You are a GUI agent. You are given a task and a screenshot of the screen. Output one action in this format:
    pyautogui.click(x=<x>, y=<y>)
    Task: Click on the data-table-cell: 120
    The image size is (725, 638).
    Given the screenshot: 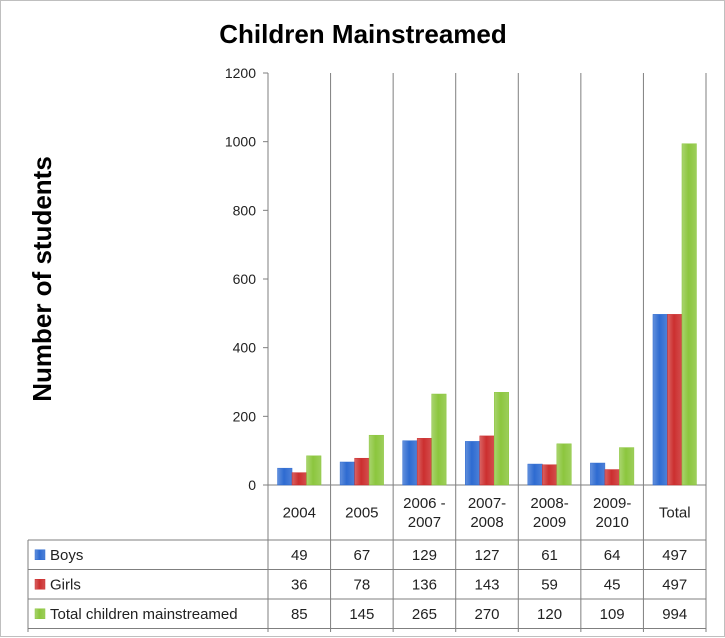 What is the action you would take?
    pyautogui.click(x=549, y=614)
    